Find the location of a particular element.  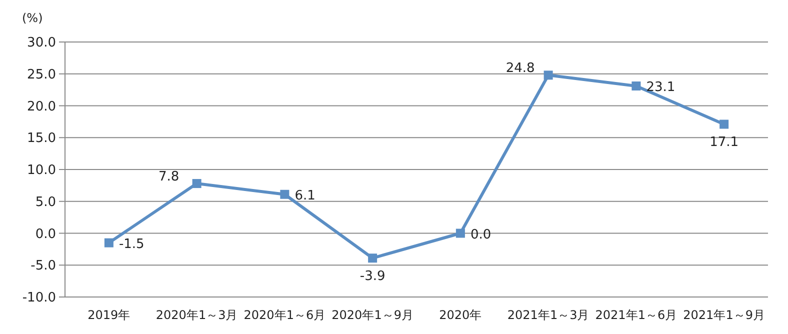

y-axis-title: (%) is located at coordinates (32, 18).